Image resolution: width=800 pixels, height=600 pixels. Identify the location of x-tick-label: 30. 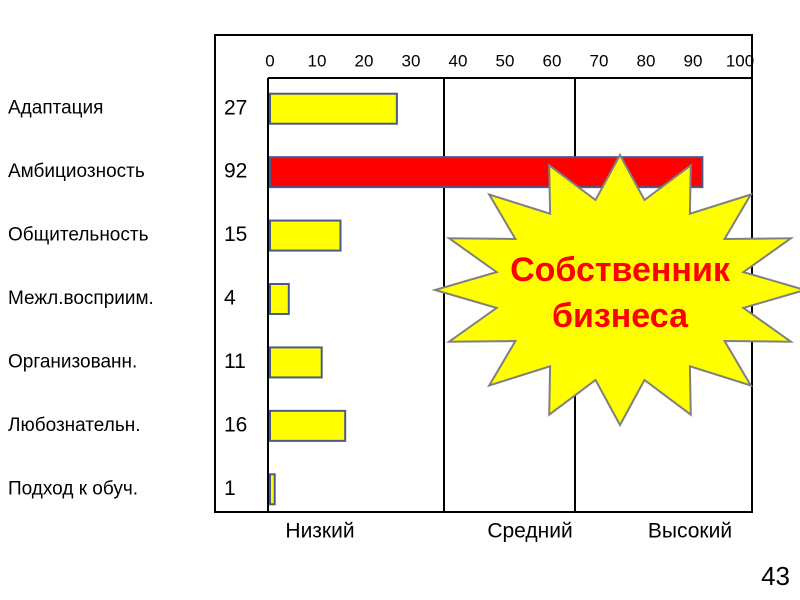
(411, 60).